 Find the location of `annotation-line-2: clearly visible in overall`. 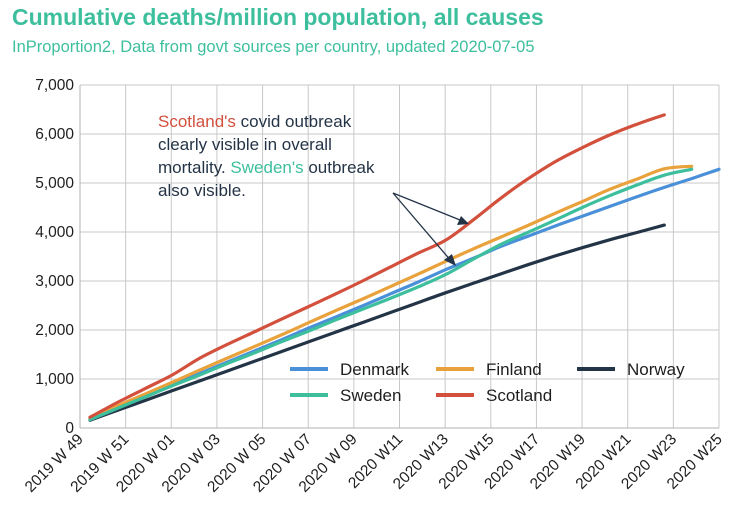

annotation-line-2: clearly visible in overall is located at coordinates (245, 144).